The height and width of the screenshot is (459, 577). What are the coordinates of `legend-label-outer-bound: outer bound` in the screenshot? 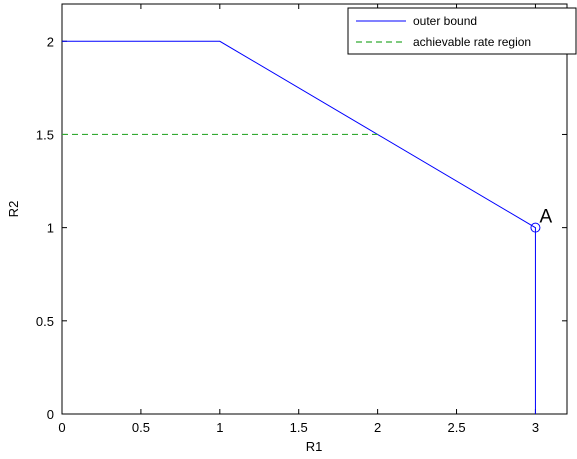 It's located at (445, 21).